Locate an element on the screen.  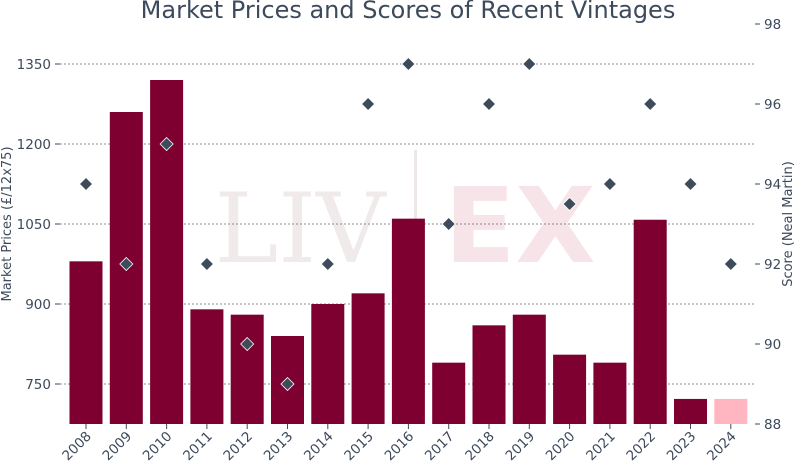
bar-2019 is located at coordinates (529, 369).